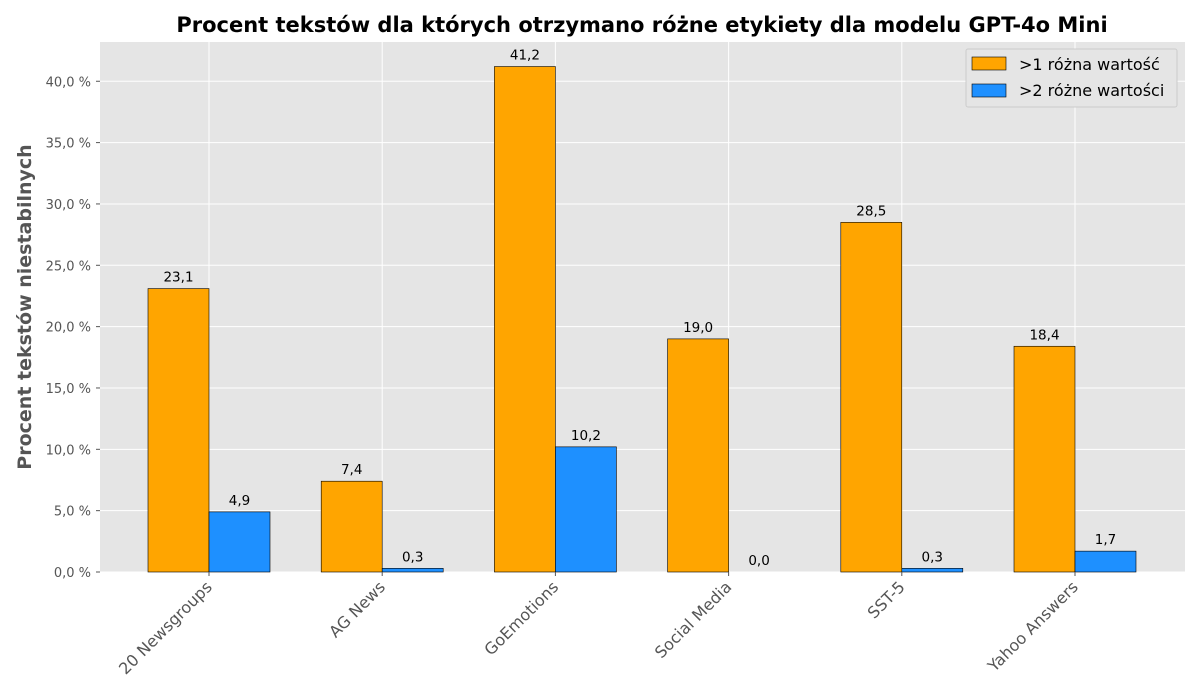 Image resolution: width=1200 pixels, height=700 pixels. Describe the element at coordinates (351, 470) in the screenshot. I see `bar-value-label: 7,4` at that location.